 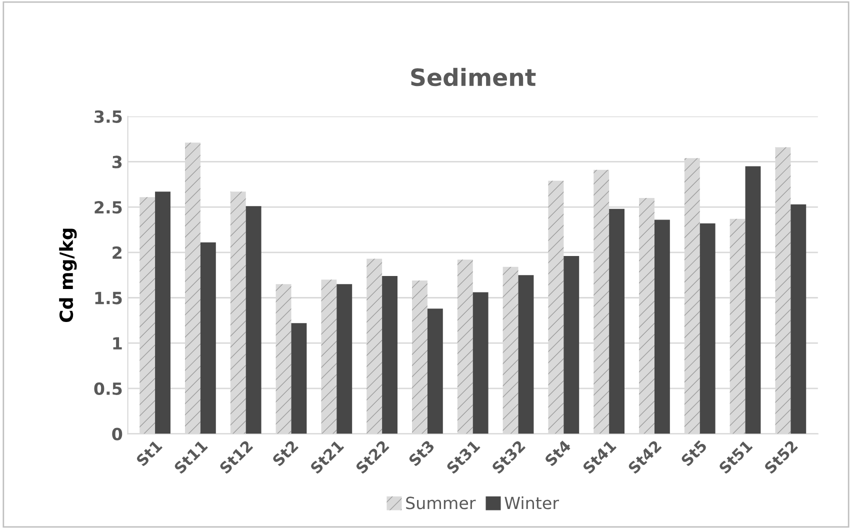 What do you see at coordinates (532, 503) in the screenshot?
I see `legend-label: Winter` at bounding box center [532, 503].